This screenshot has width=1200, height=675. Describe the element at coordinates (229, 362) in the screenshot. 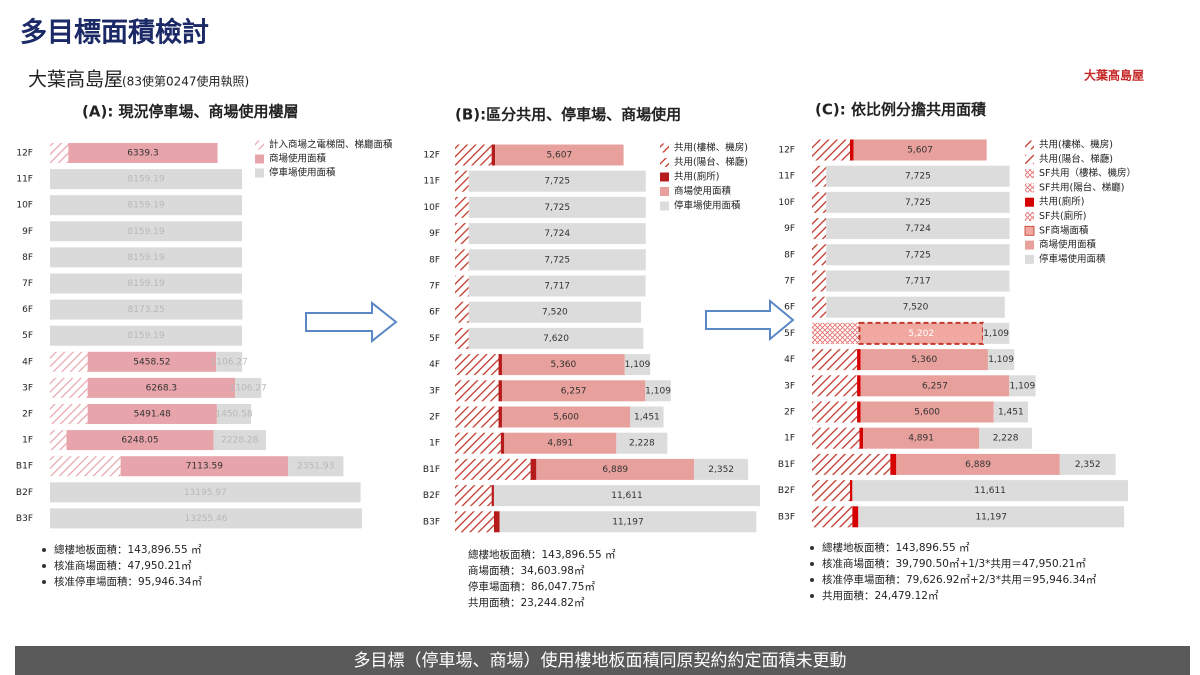

I see `data-label: 1106.27` at that location.